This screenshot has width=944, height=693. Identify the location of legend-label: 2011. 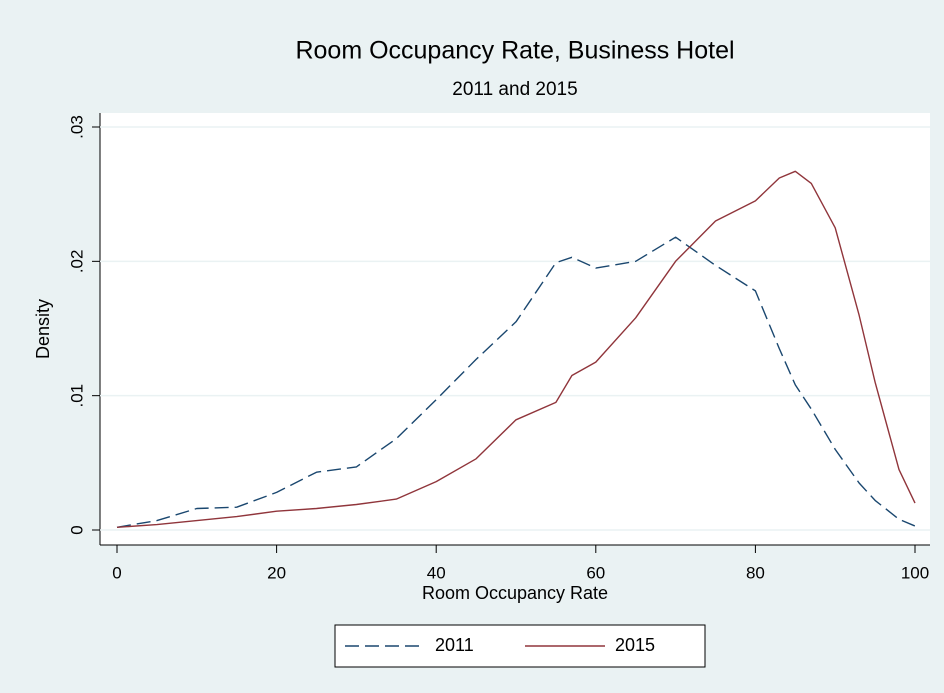
(454, 645).